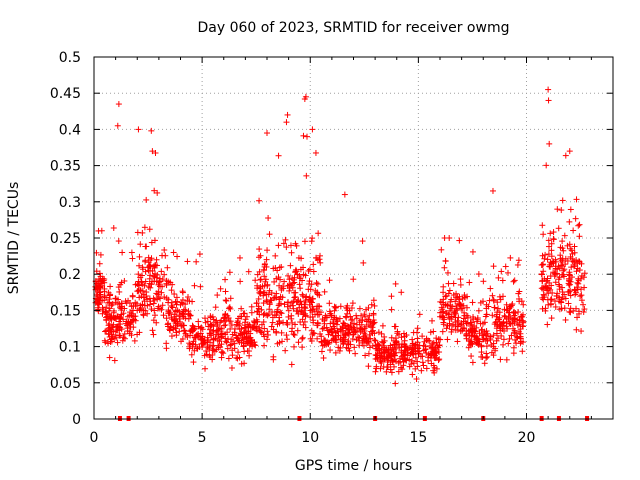 The image size is (640, 480). Describe the element at coordinates (552, 292) in the screenshot. I see `data-point-1962` at that location.